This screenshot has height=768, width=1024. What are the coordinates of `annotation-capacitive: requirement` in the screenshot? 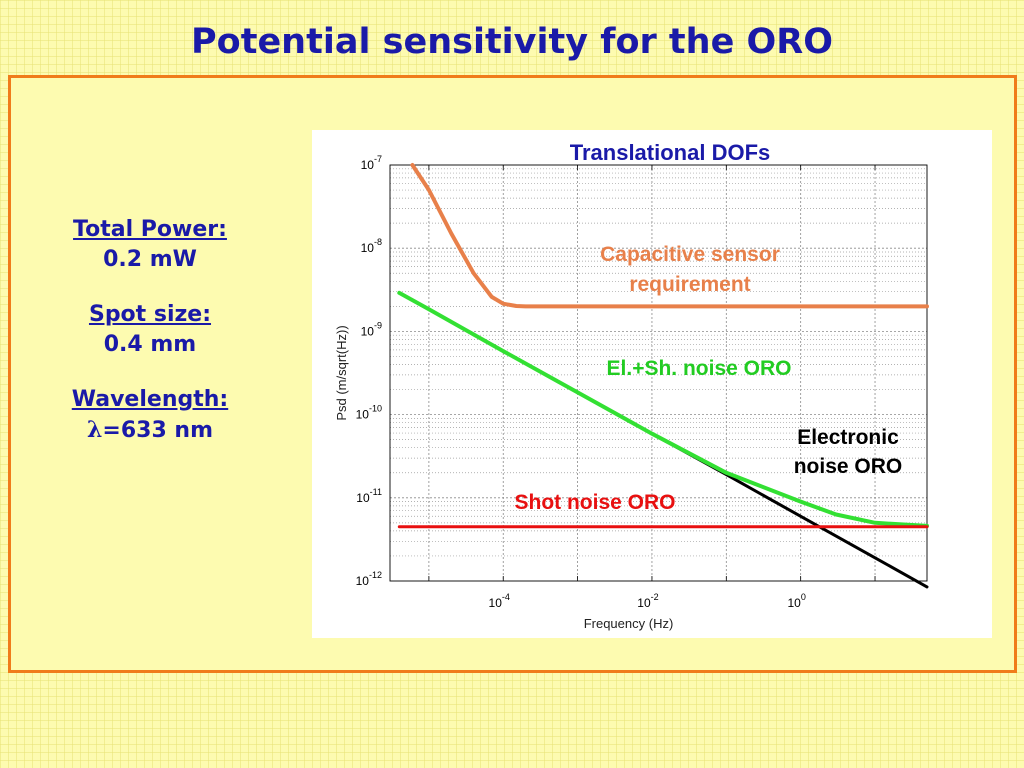 It's located at (689, 284).